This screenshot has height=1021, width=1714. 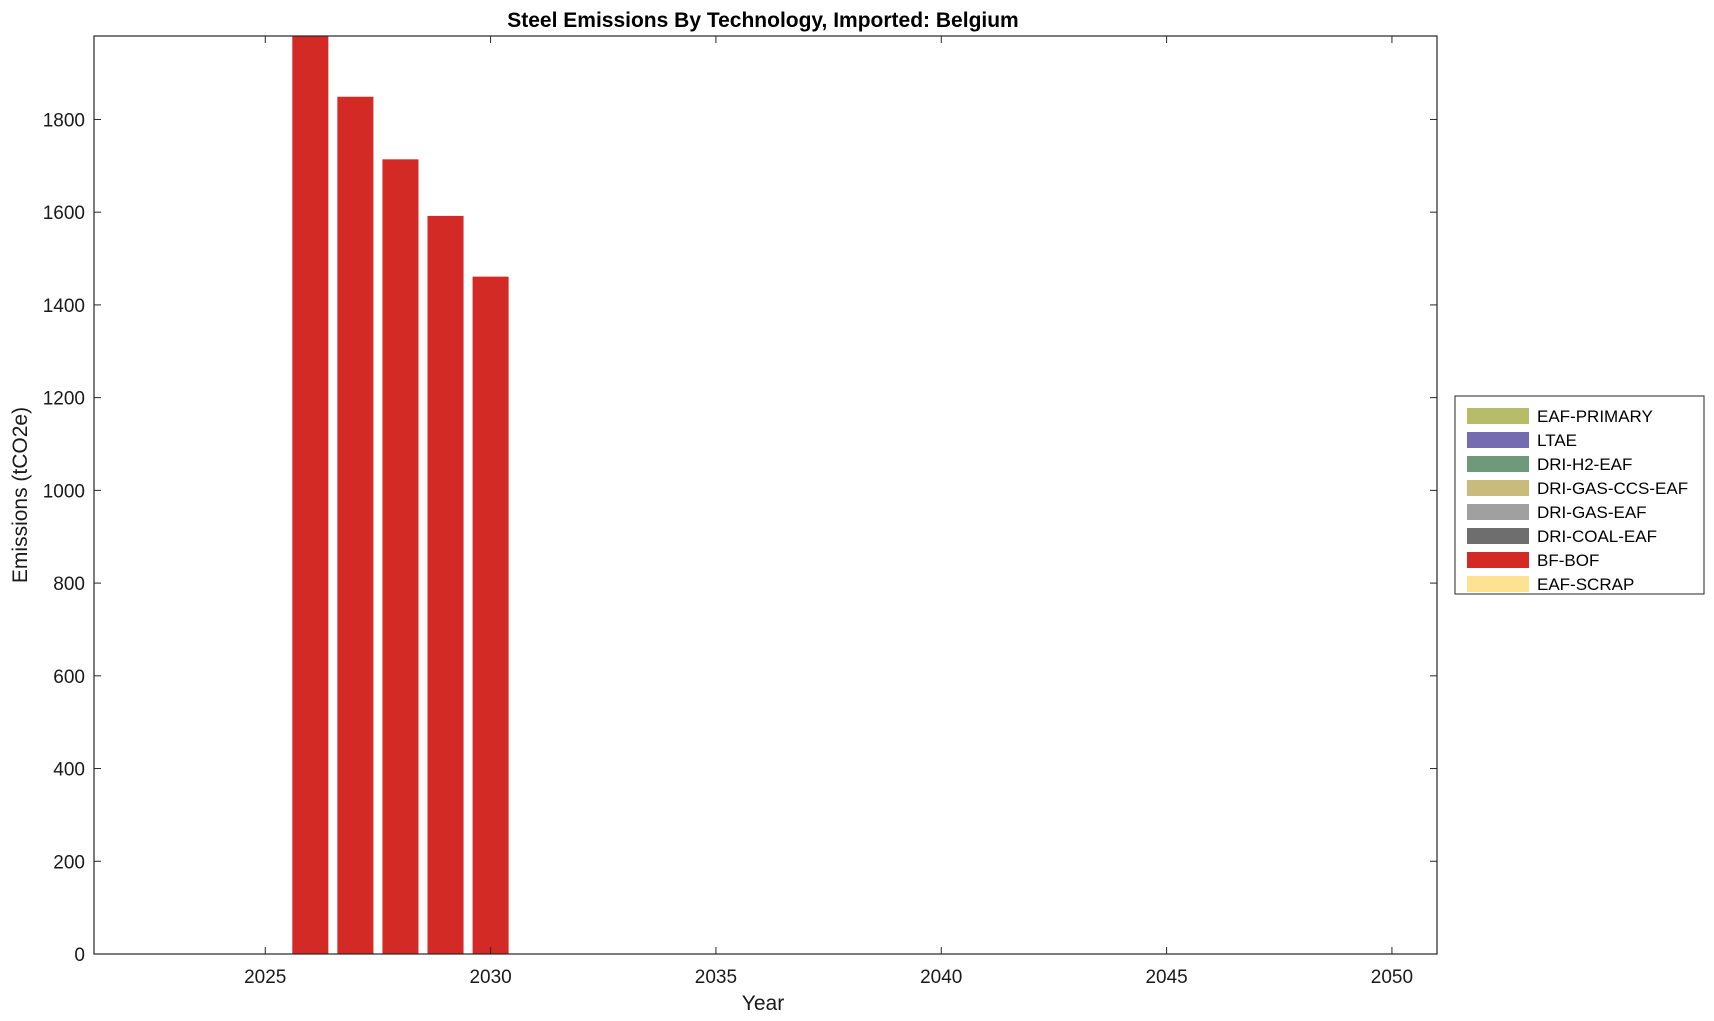 What do you see at coordinates (1498, 512) in the screenshot?
I see `legend-swatch-dri-gas-eaf` at bounding box center [1498, 512].